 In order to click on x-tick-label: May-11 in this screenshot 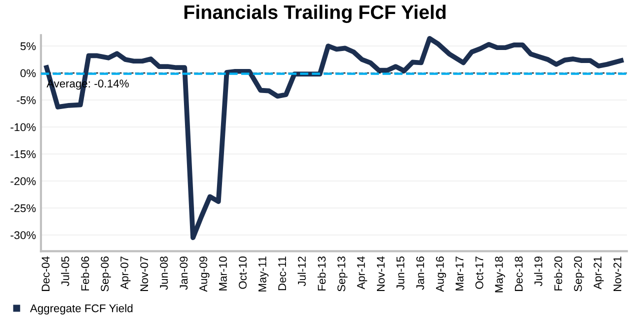, I will do `click(263, 274)`.